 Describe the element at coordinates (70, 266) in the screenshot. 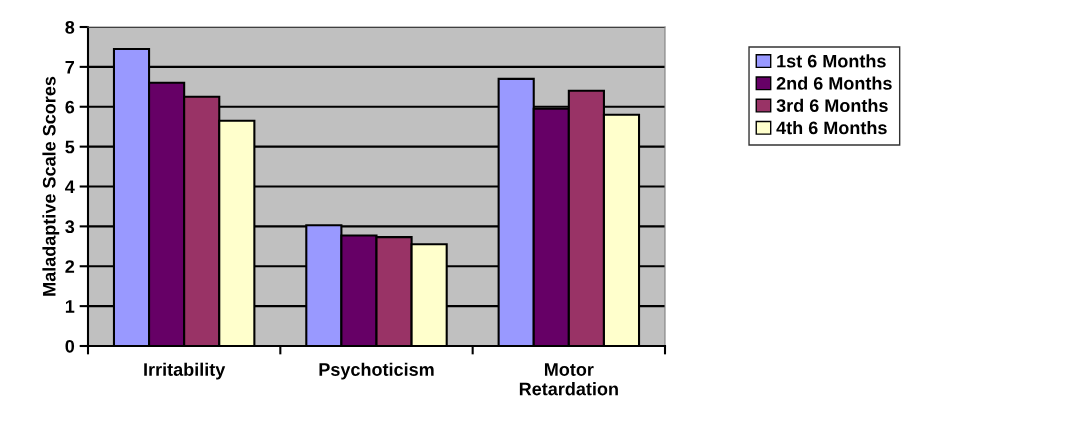

I see `y-tick-label: 2` at that location.